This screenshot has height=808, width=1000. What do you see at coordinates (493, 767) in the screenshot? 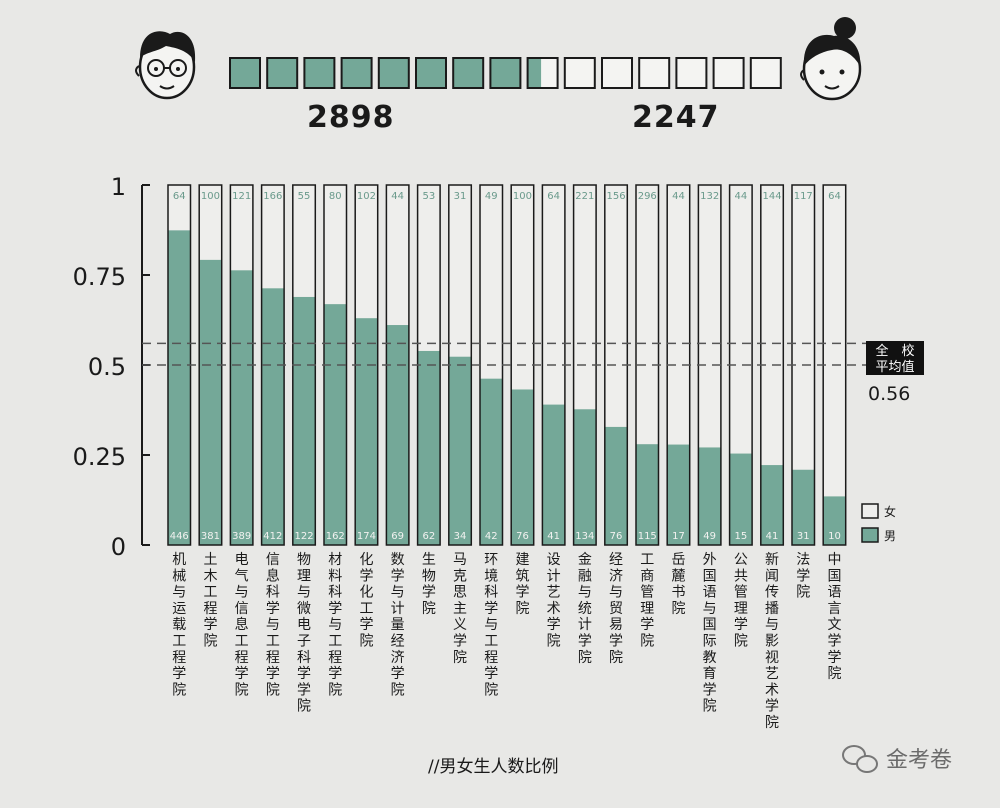
I see `chart-title: //男女生人数比例` at bounding box center [493, 767].